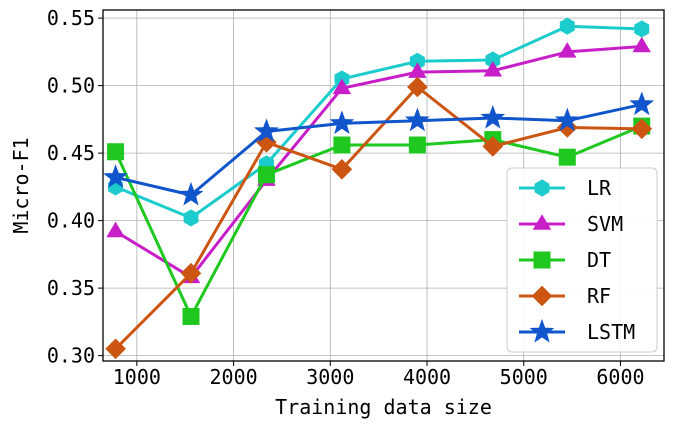 This screenshot has width=676, height=425. What do you see at coordinates (599, 260) in the screenshot?
I see `legend-label-dt: DT` at bounding box center [599, 260].